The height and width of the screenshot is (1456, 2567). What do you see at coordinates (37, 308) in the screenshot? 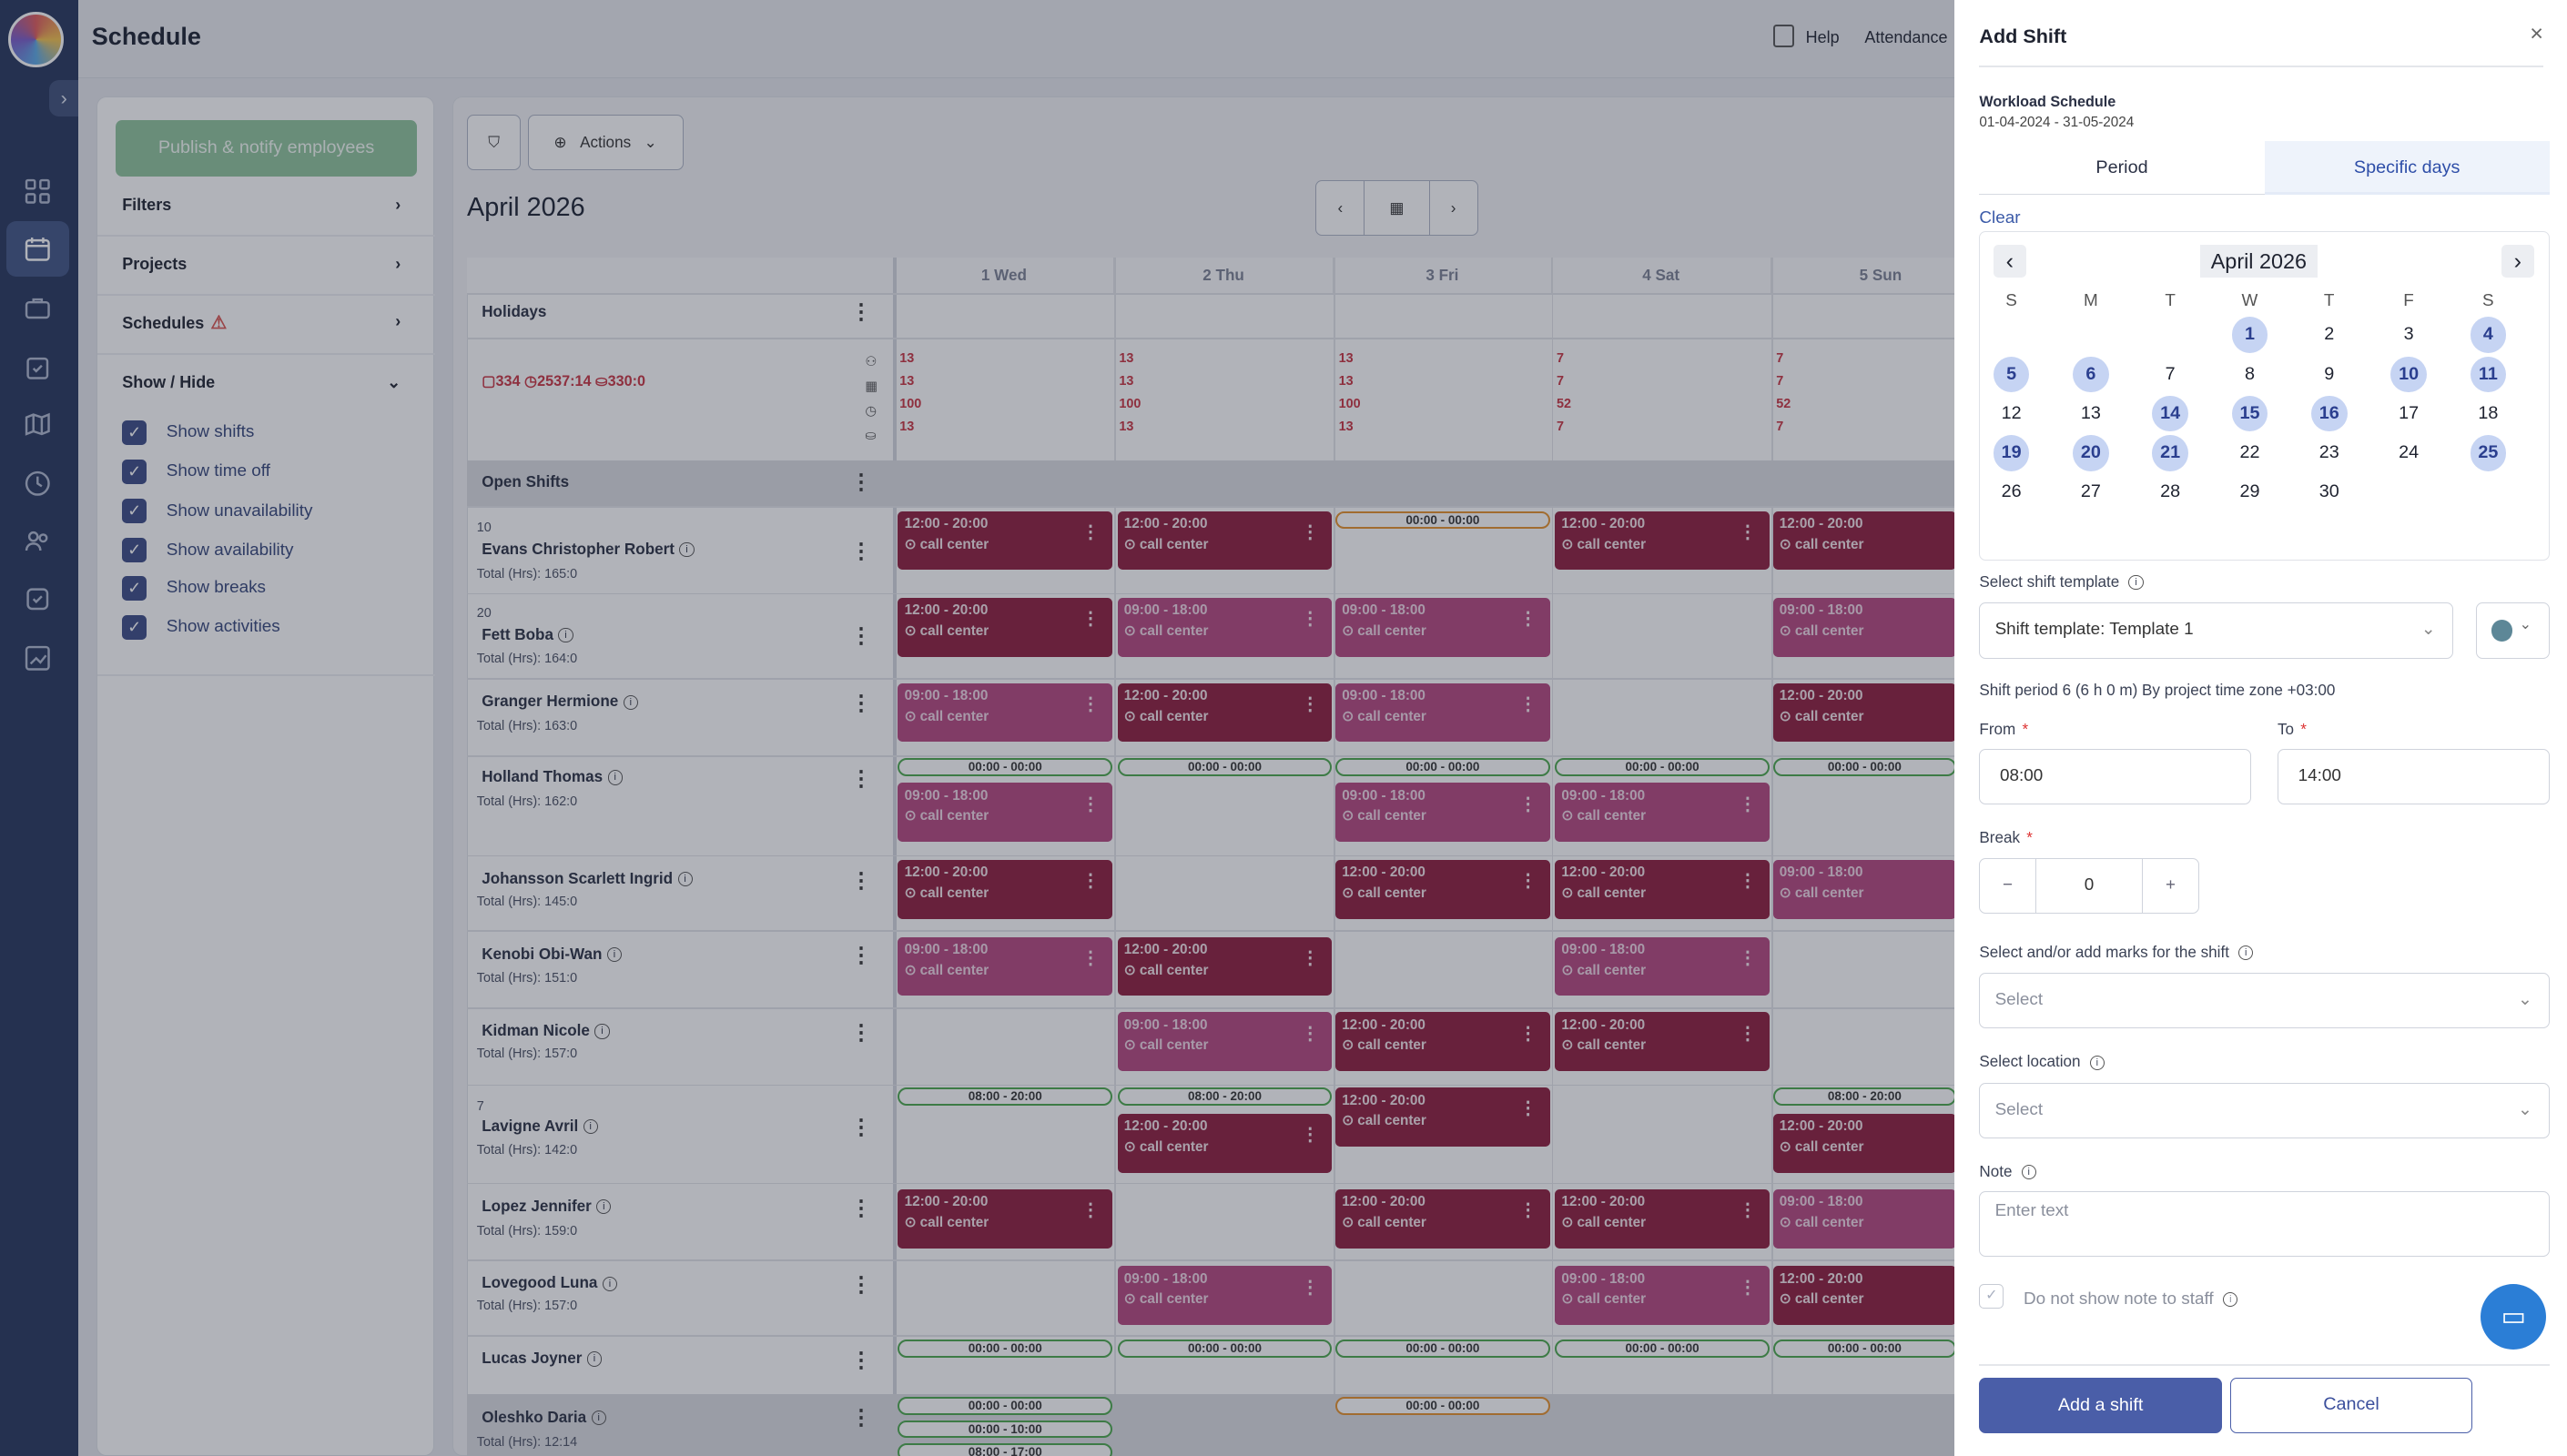
I see `briefcase-icon` at bounding box center [37, 308].